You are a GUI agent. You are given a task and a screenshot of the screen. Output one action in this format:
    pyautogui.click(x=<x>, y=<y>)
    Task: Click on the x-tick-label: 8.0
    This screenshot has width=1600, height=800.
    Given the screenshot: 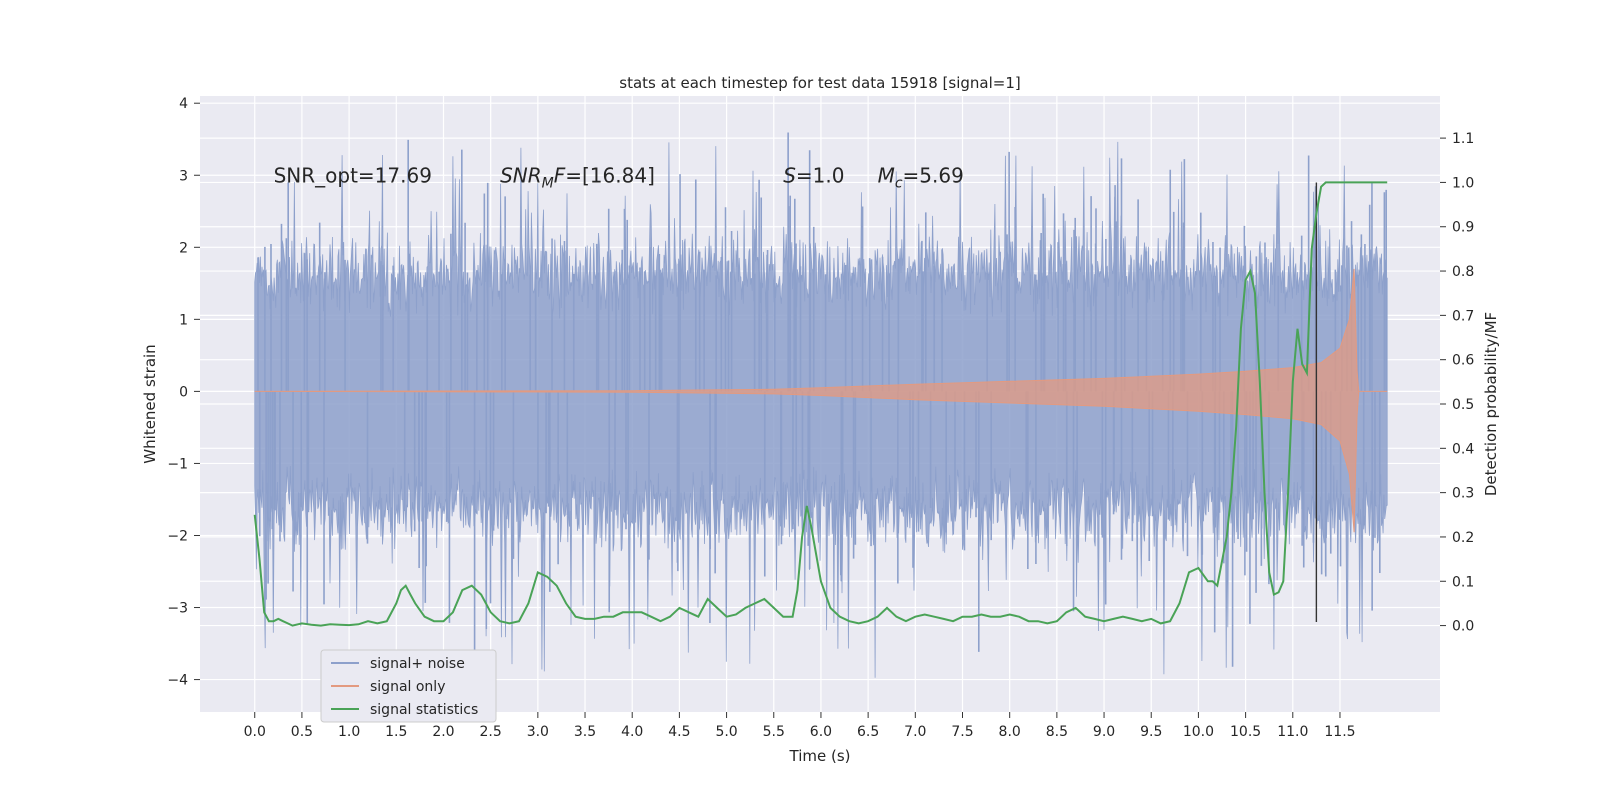 What is the action you would take?
    pyautogui.click(x=1010, y=732)
    